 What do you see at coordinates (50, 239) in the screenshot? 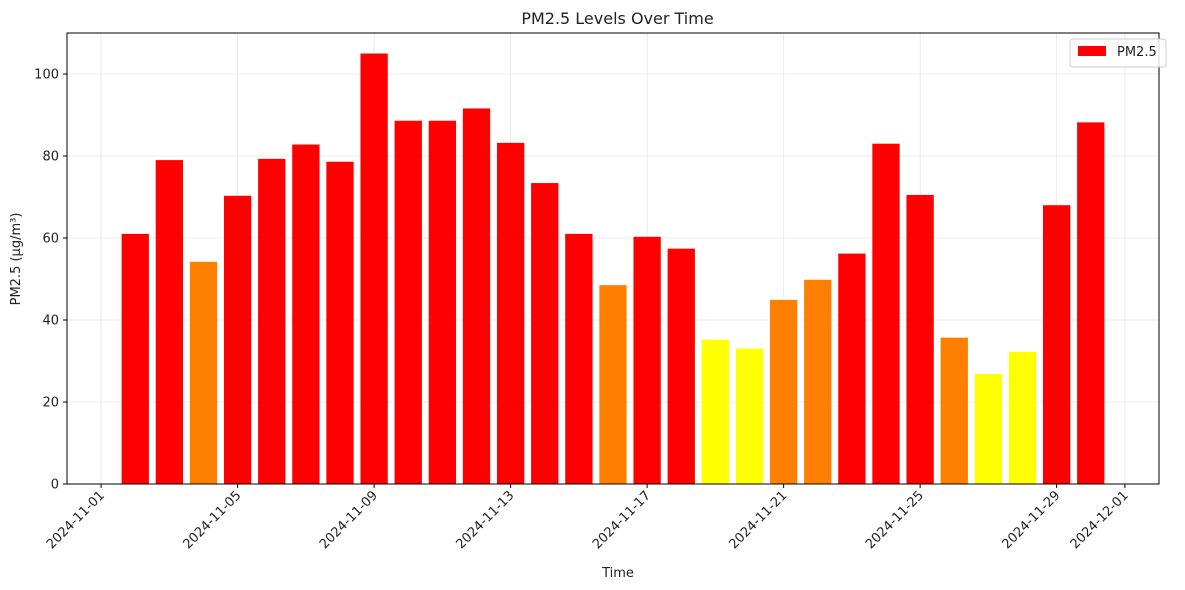
I see `y-tick-label: 60` at bounding box center [50, 239].